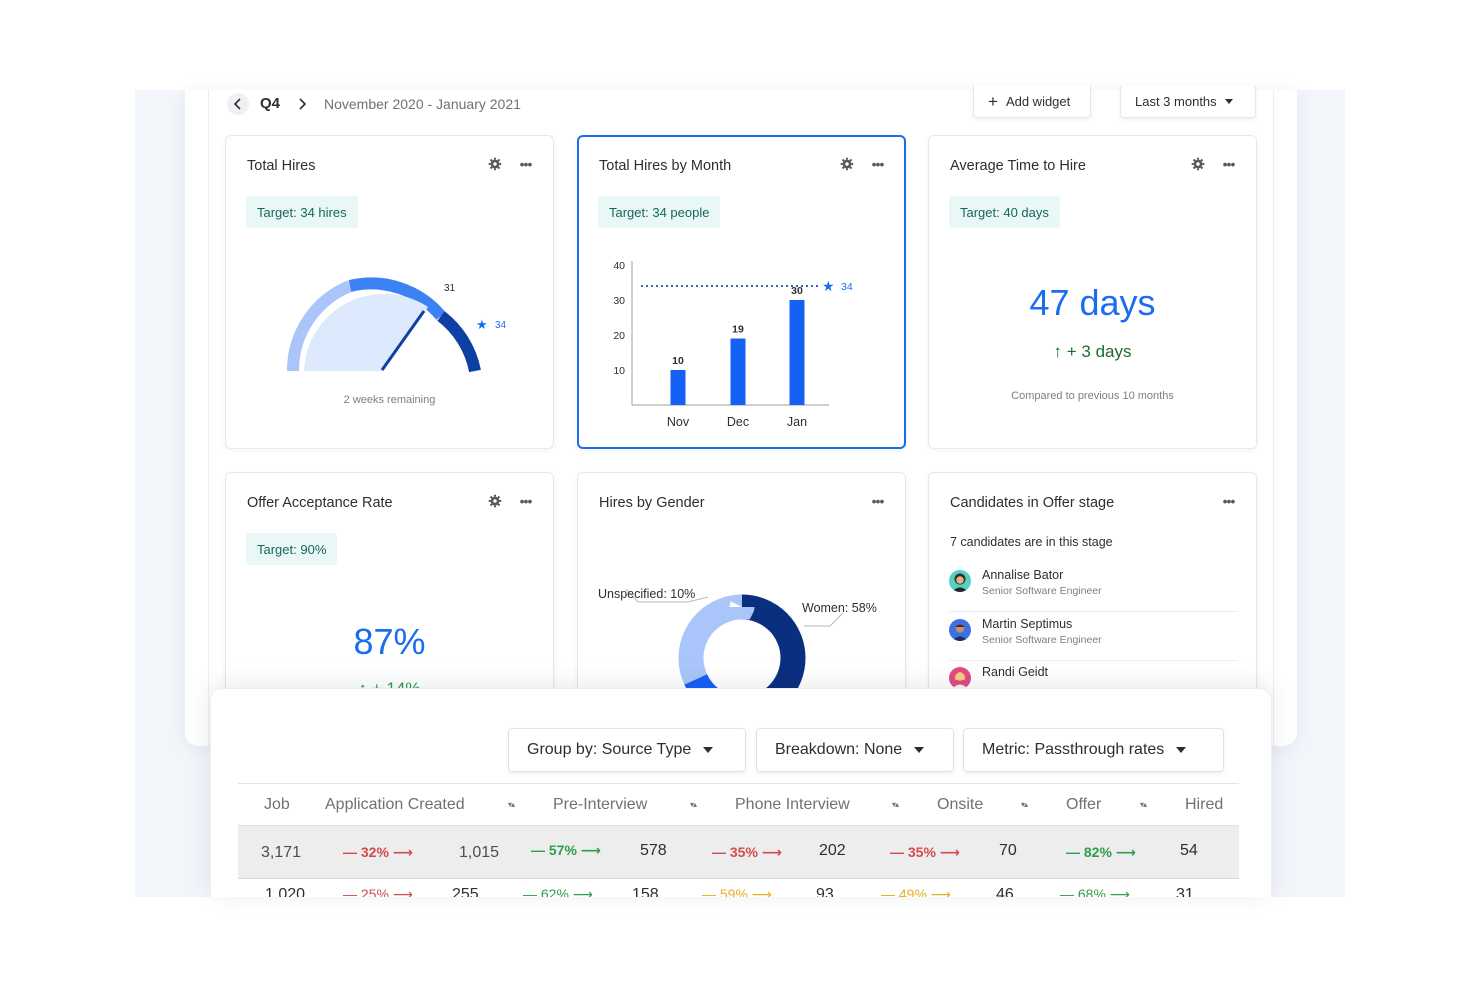 Image resolution: width=1480 pixels, height=987 pixels. What do you see at coordinates (1008, 850) in the screenshot?
I see `onsite-count: 70` at bounding box center [1008, 850].